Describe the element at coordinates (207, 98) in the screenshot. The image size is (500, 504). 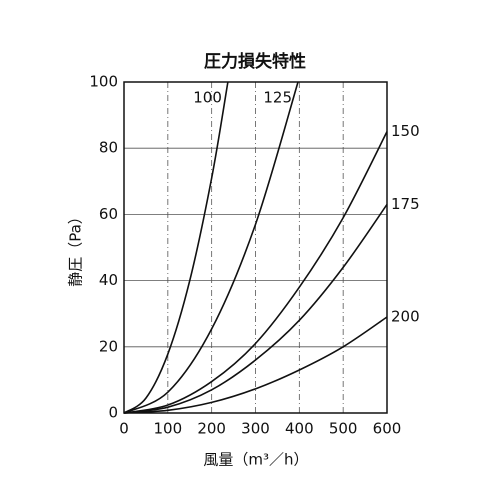
I see `series-label: 100` at that location.